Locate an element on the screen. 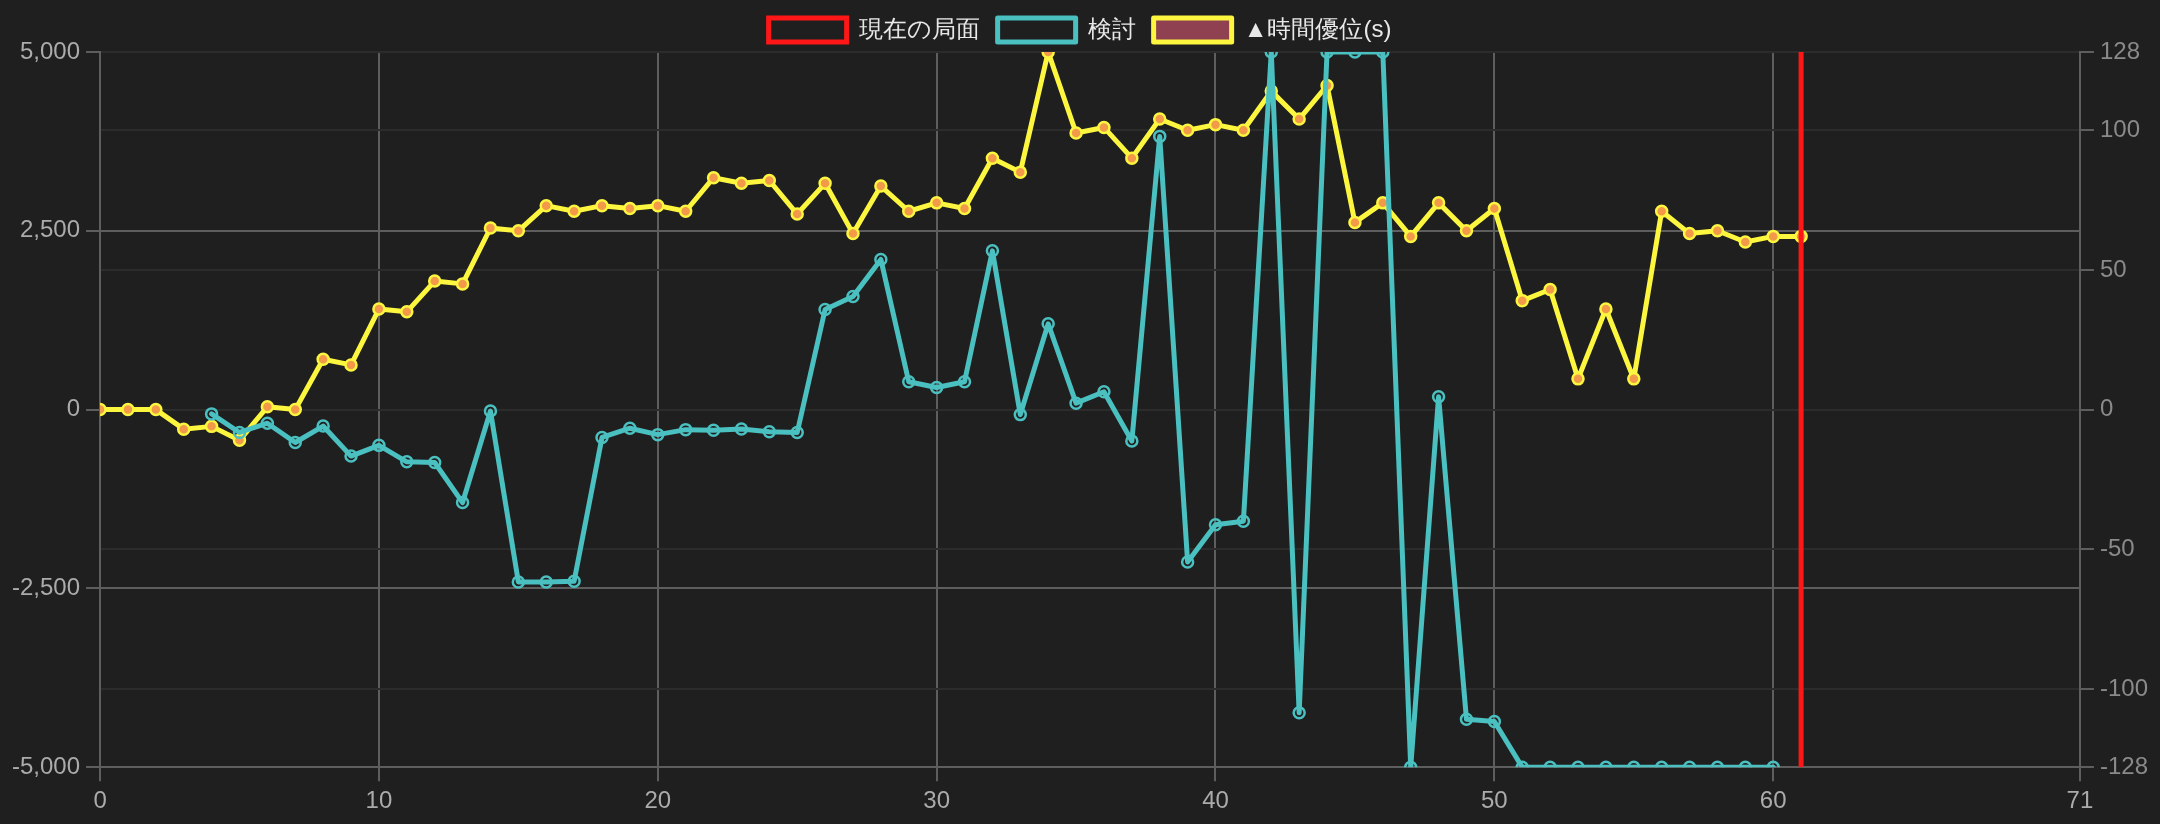 The image size is (2160, 824). x-tick-label: 30 is located at coordinates (936, 800).